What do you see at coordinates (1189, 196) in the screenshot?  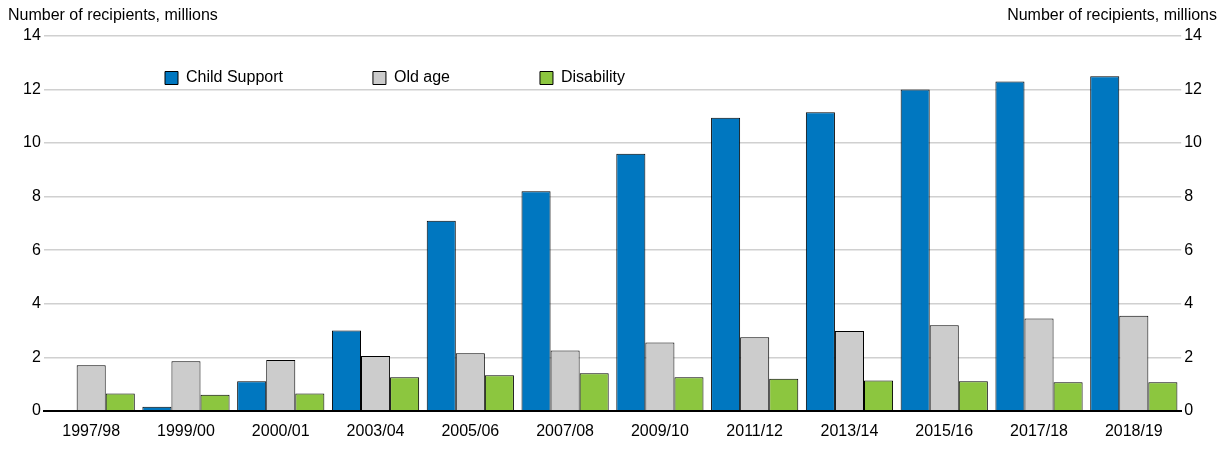 I see `y2-tick-label: 8` at bounding box center [1189, 196].